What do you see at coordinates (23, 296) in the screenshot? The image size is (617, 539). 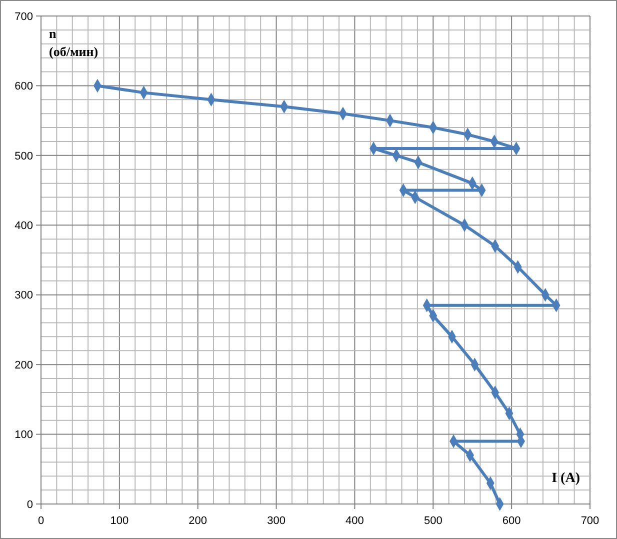 I see `y-tick-label: 300` at bounding box center [23, 296].